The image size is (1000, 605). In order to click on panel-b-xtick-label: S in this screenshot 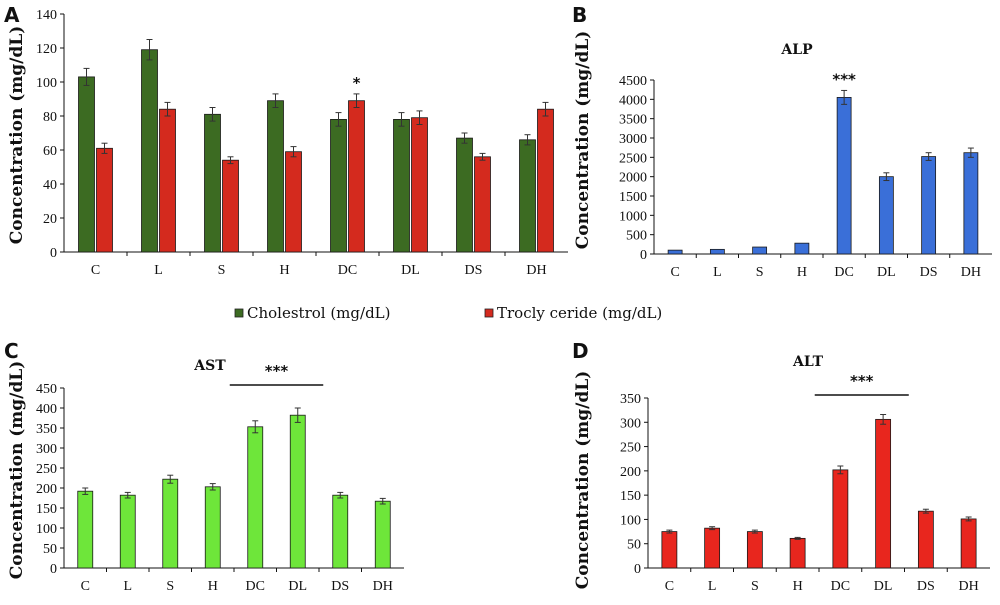, I will do `click(760, 272)`.